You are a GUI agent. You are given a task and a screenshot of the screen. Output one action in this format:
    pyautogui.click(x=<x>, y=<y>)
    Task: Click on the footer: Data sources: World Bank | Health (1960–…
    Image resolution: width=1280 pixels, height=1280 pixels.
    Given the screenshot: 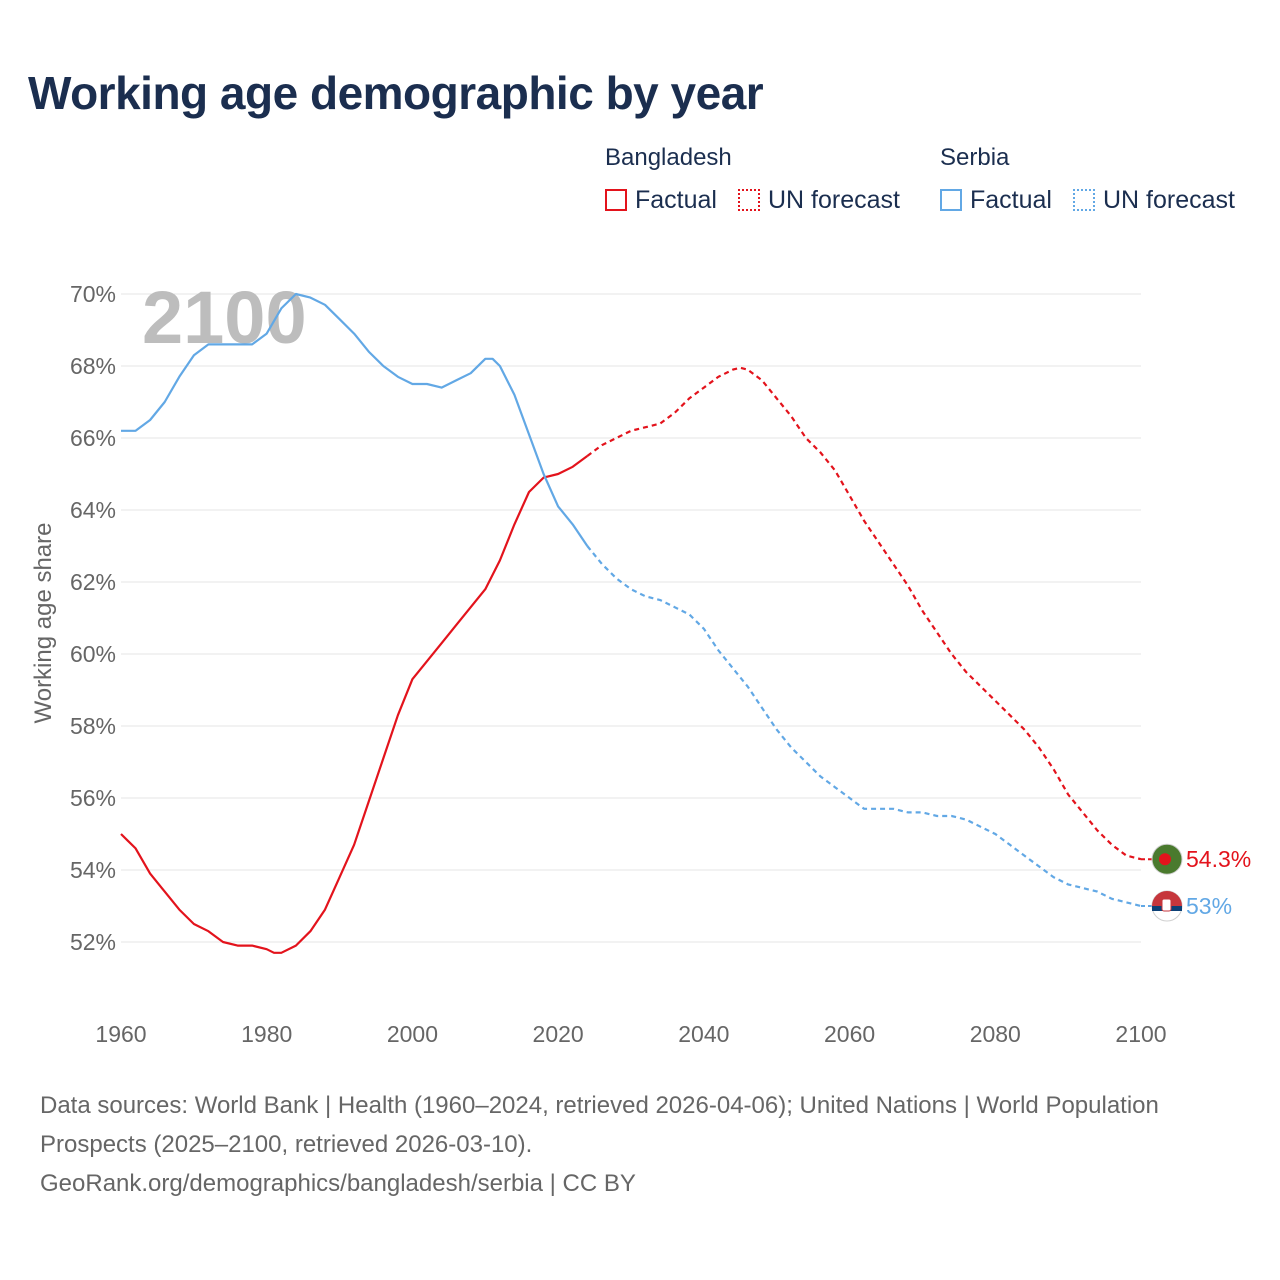 What is the action you would take?
    pyautogui.click(x=615, y=1144)
    